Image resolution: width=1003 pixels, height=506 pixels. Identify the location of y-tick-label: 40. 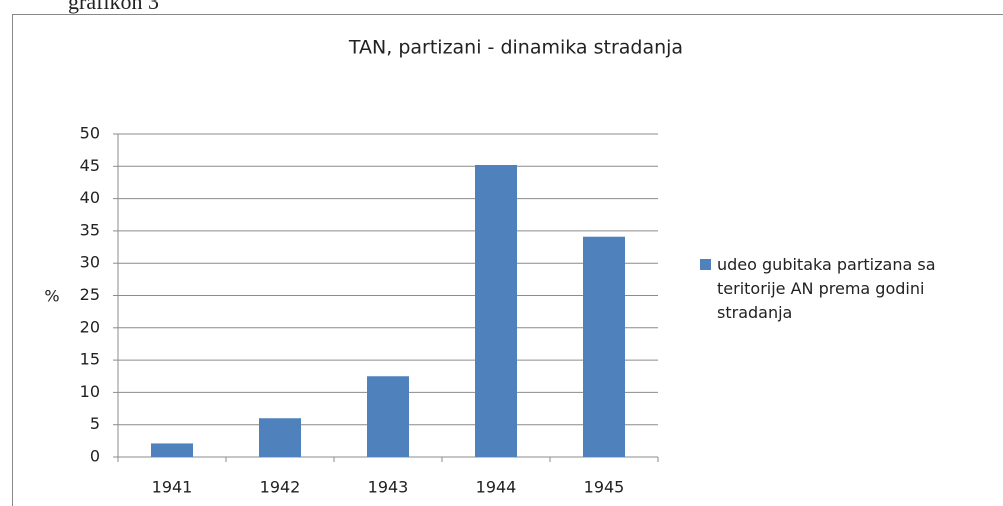
(90, 197).